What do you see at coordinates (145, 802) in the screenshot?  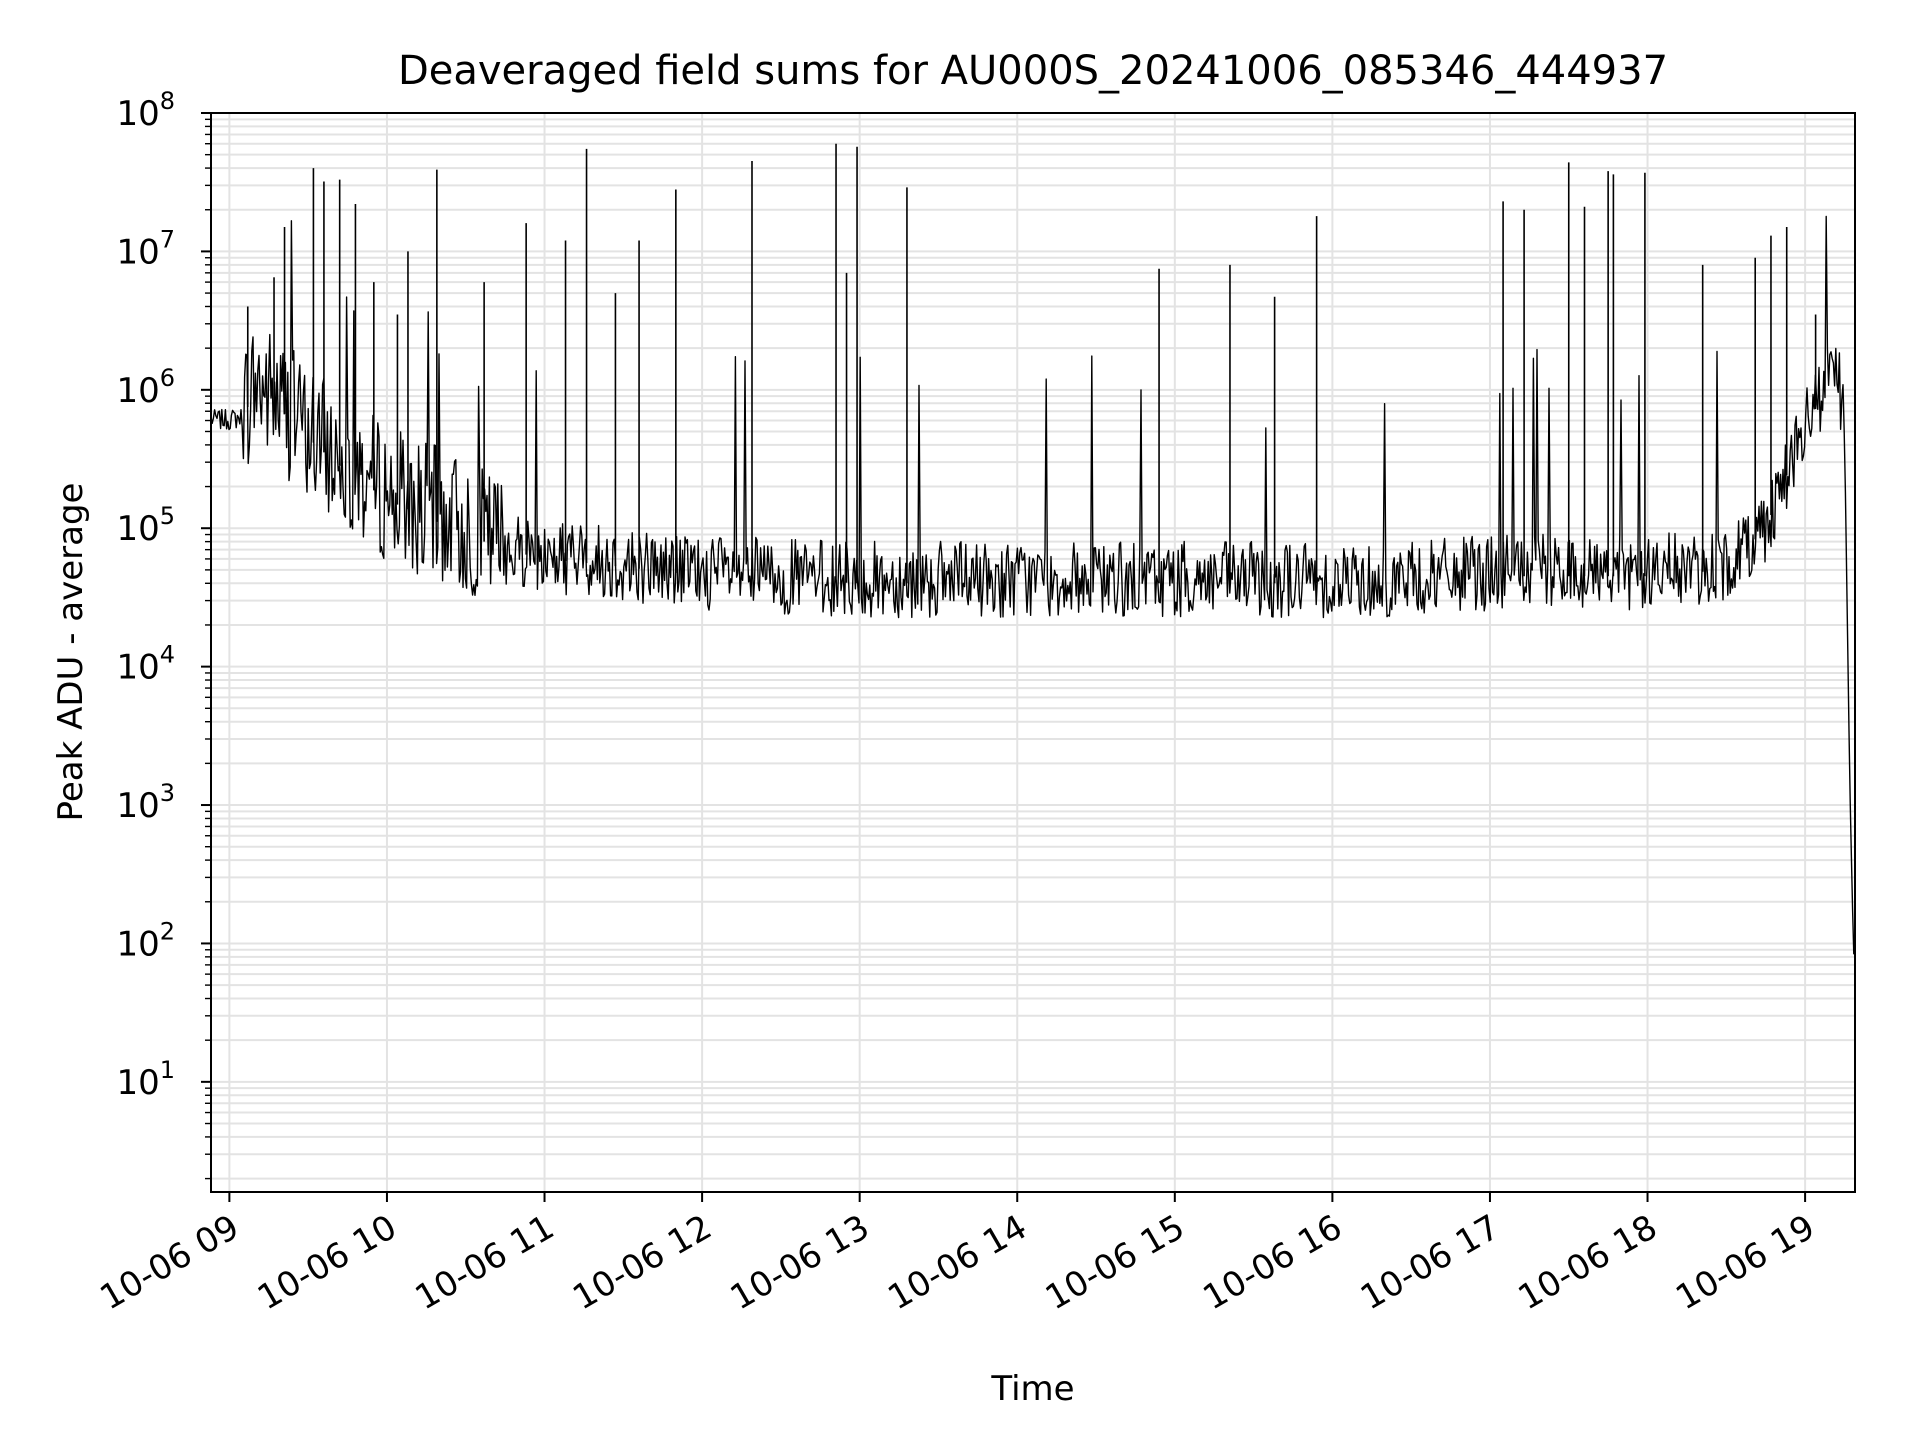 I see `y-tick-label: 10³` at bounding box center [145, 802].